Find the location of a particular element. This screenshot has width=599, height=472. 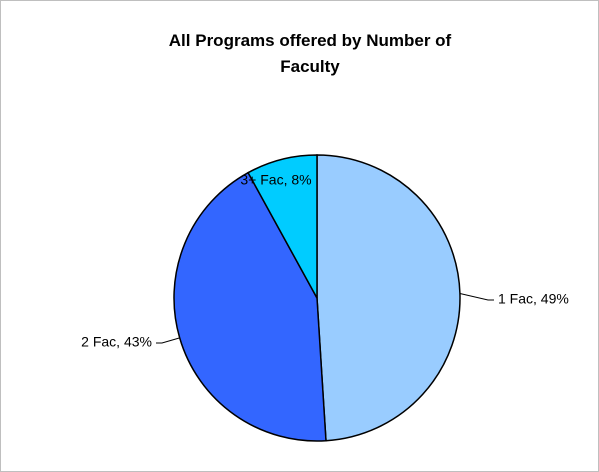

data-label: 2 Fac, 43% is located at coordinates (116, 342).